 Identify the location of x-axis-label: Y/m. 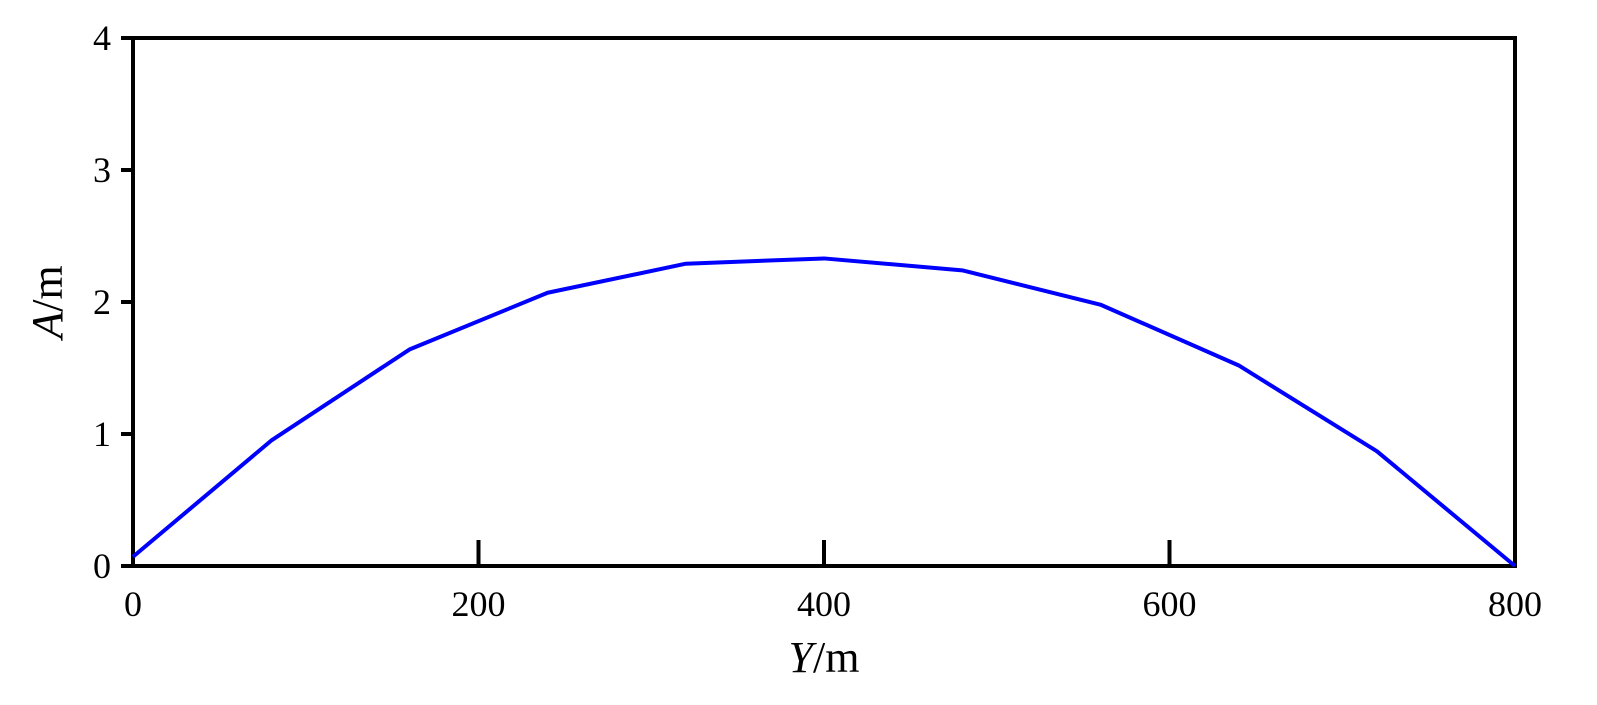
(824, 657).